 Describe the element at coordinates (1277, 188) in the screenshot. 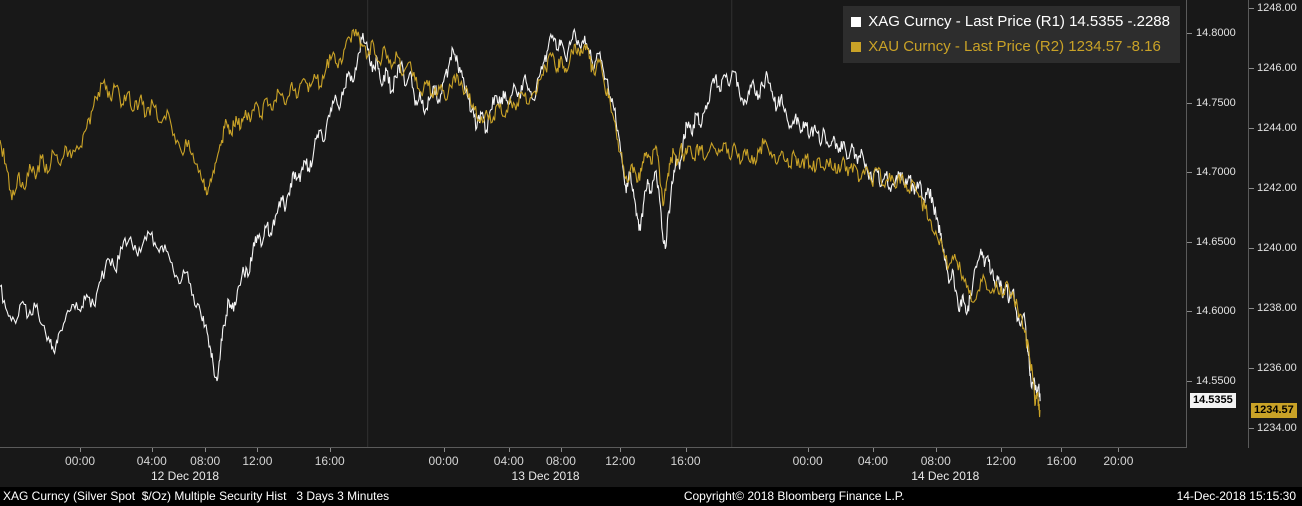

I see `r2-tick-label: 1242.00` at that location.